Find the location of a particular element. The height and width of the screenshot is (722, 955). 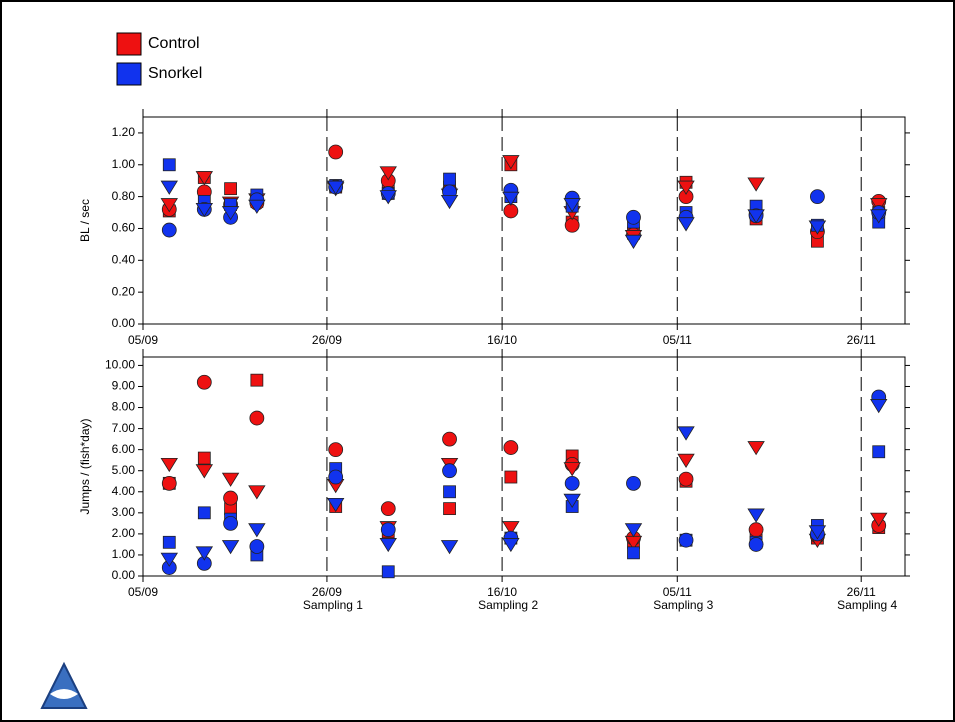

legend-label: Control is located at coordinates (174, 43).